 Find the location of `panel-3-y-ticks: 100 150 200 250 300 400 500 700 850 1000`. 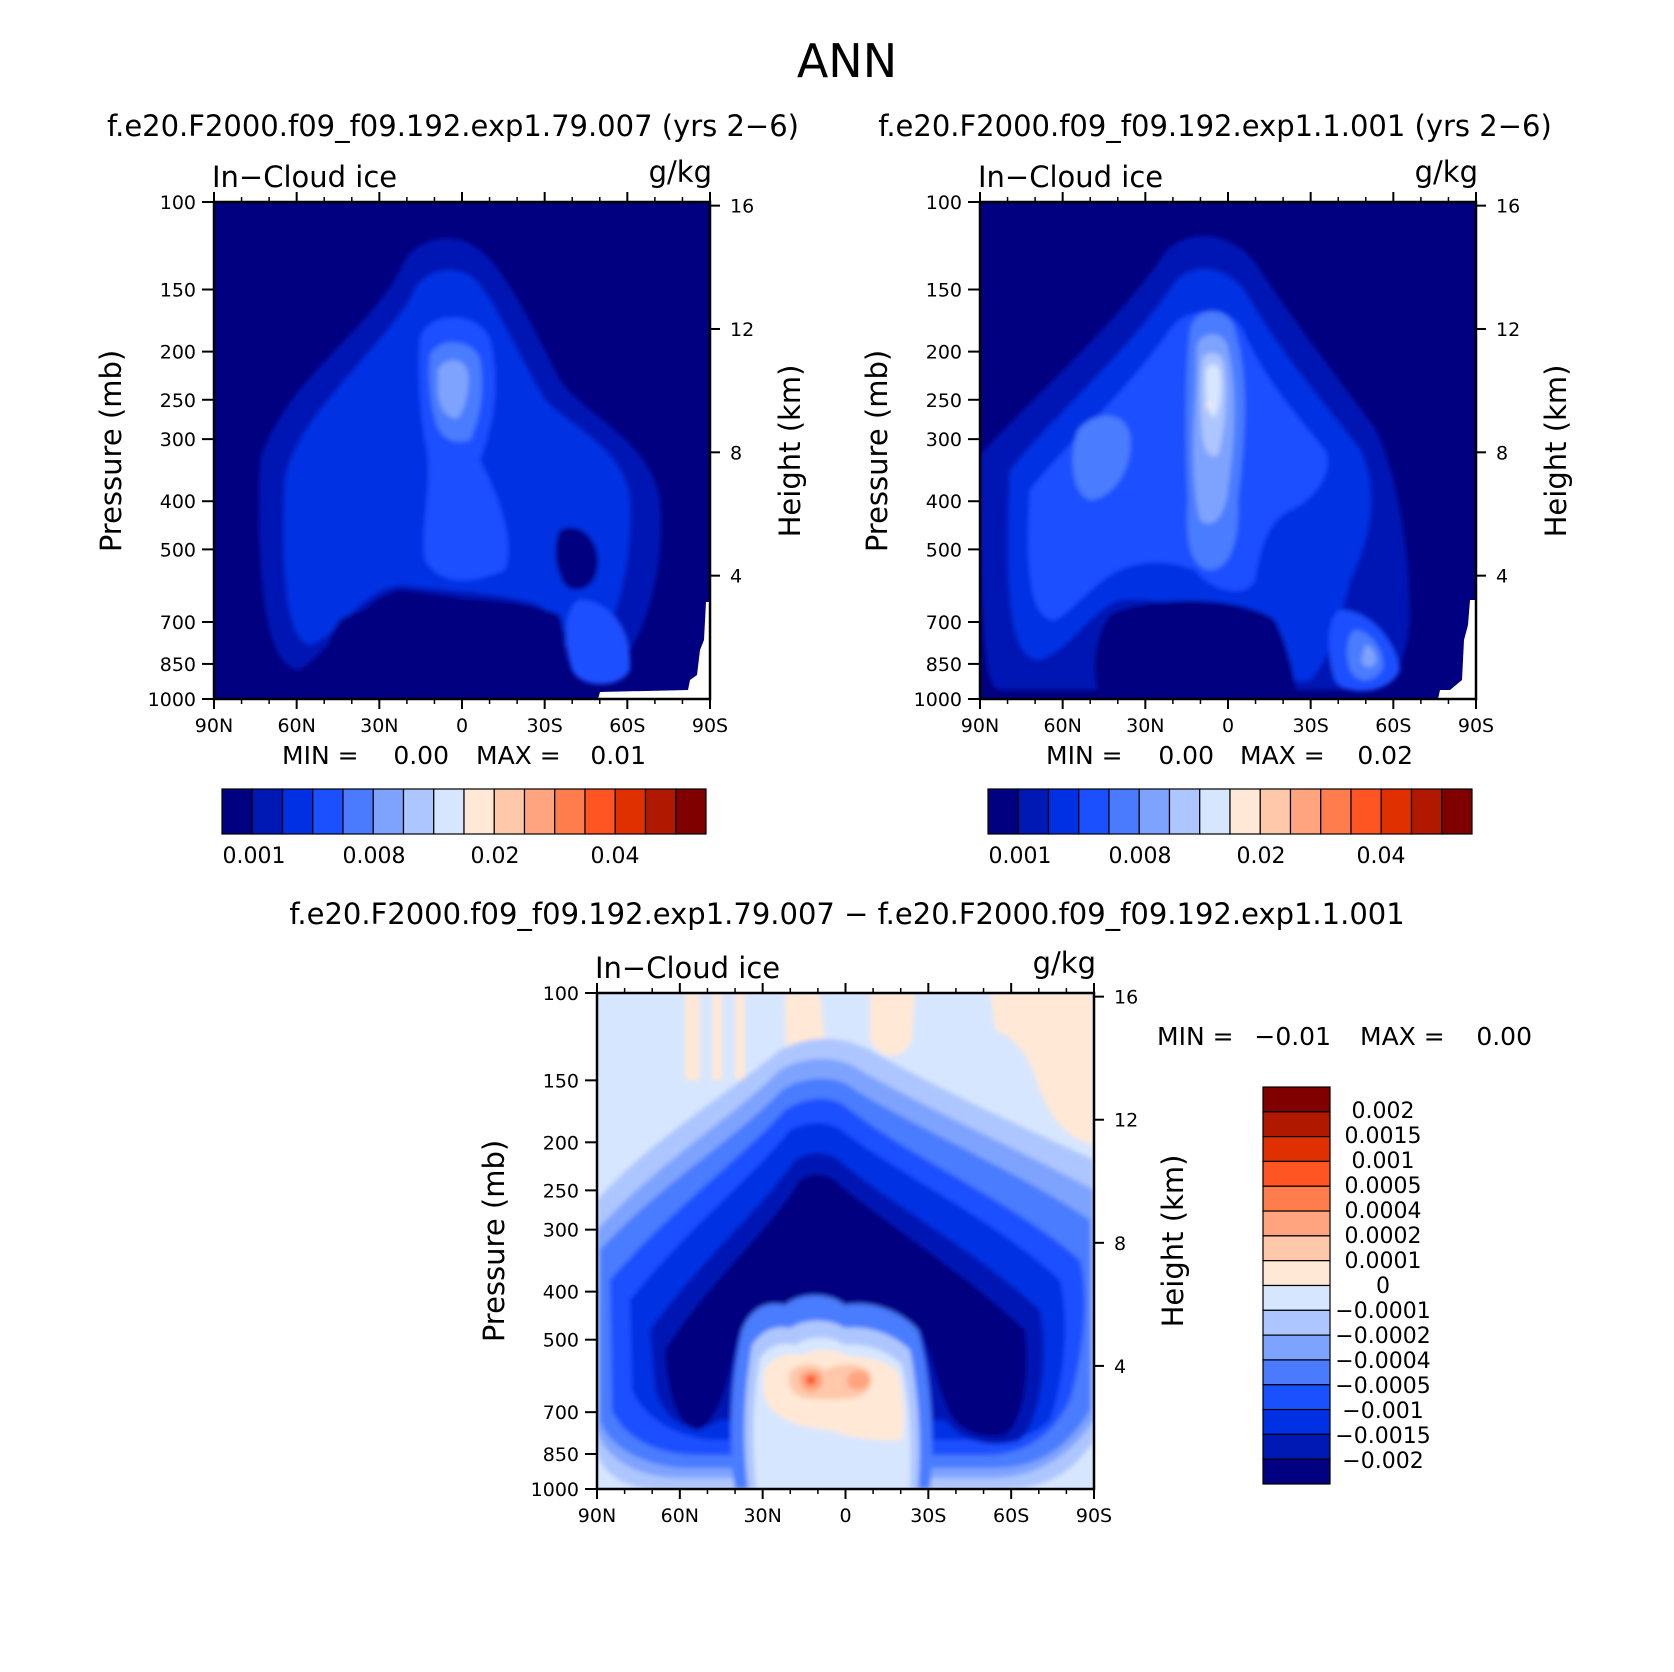

panel-3-y-ticks: 100 150 200 250 300 400 500 700 850 1000 is located at coordinates (564, 1242).